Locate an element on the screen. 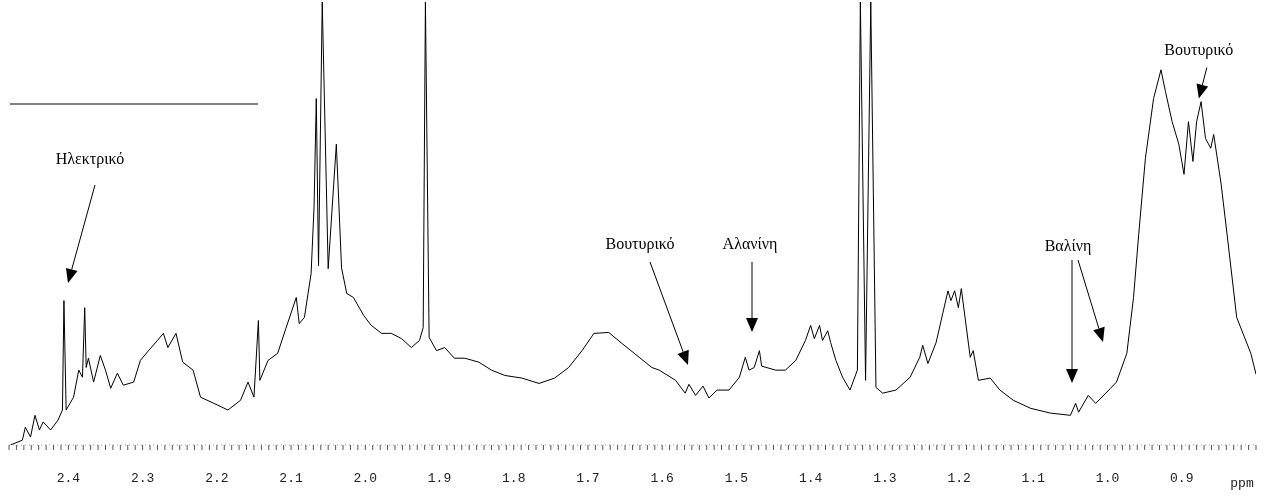 The image size is (1265, 500). x-tick-label: 1.0 is located at coordinates (1107, 478).